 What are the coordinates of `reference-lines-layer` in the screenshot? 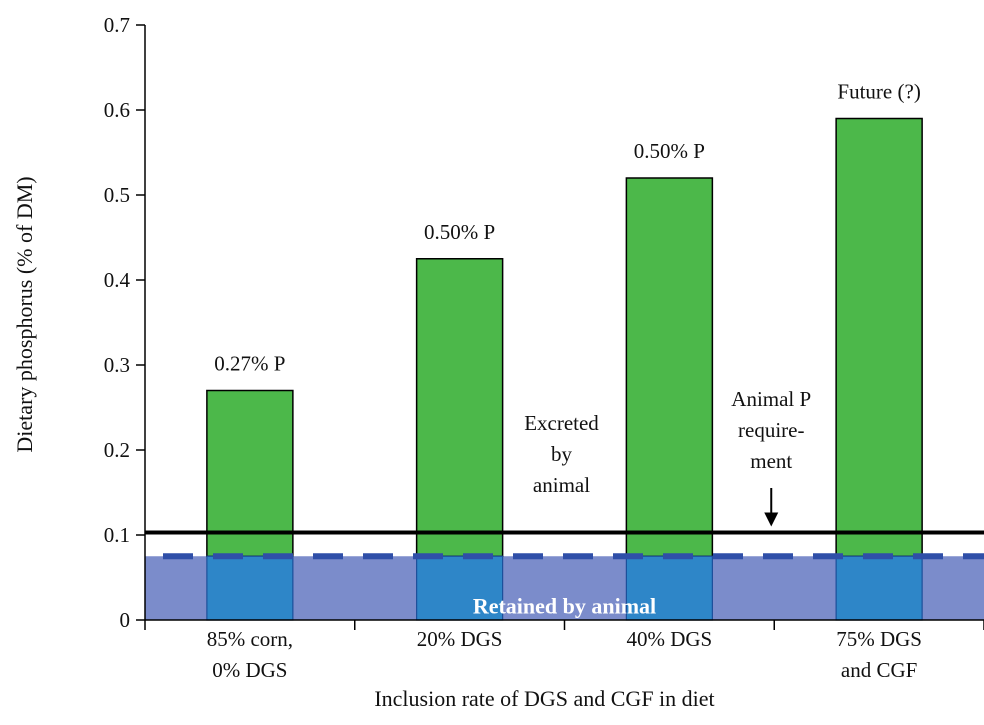 It's located at (564, 545).